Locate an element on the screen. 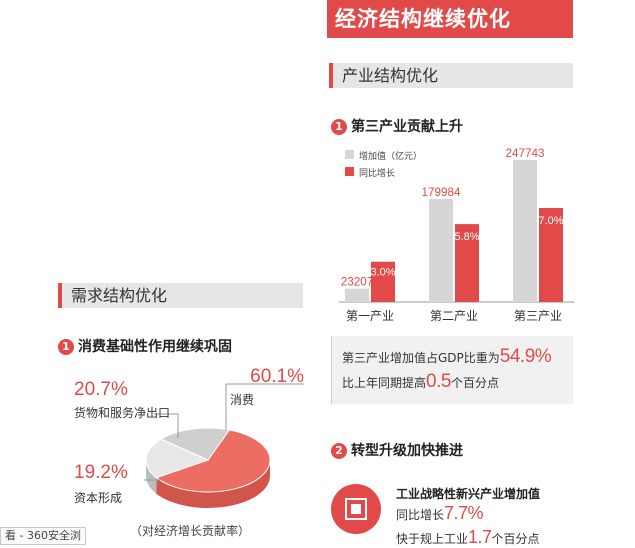  bar-growth-label: 3.0% is located at coordinates (382, 273).